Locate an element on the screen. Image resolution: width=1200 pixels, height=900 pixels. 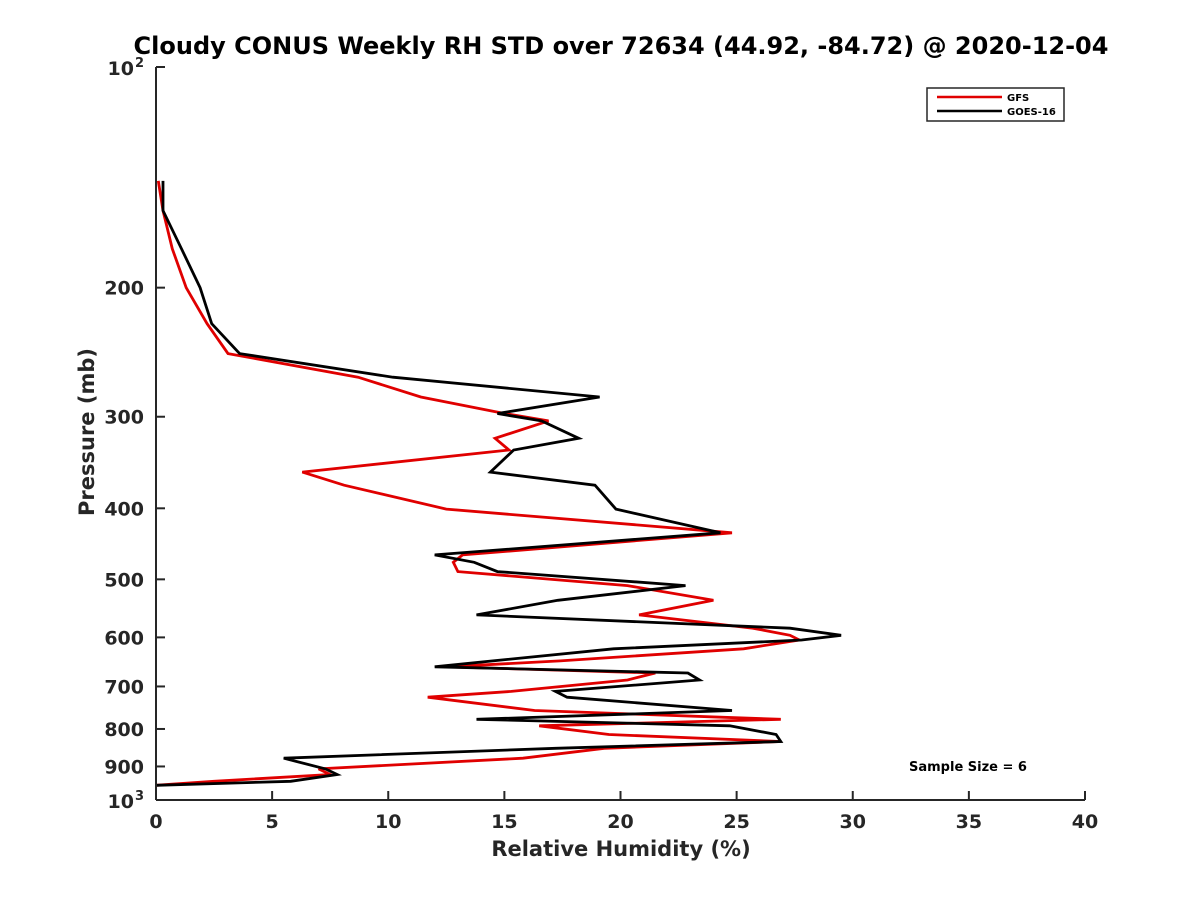
legend-box is located at coordinates (995, 104).